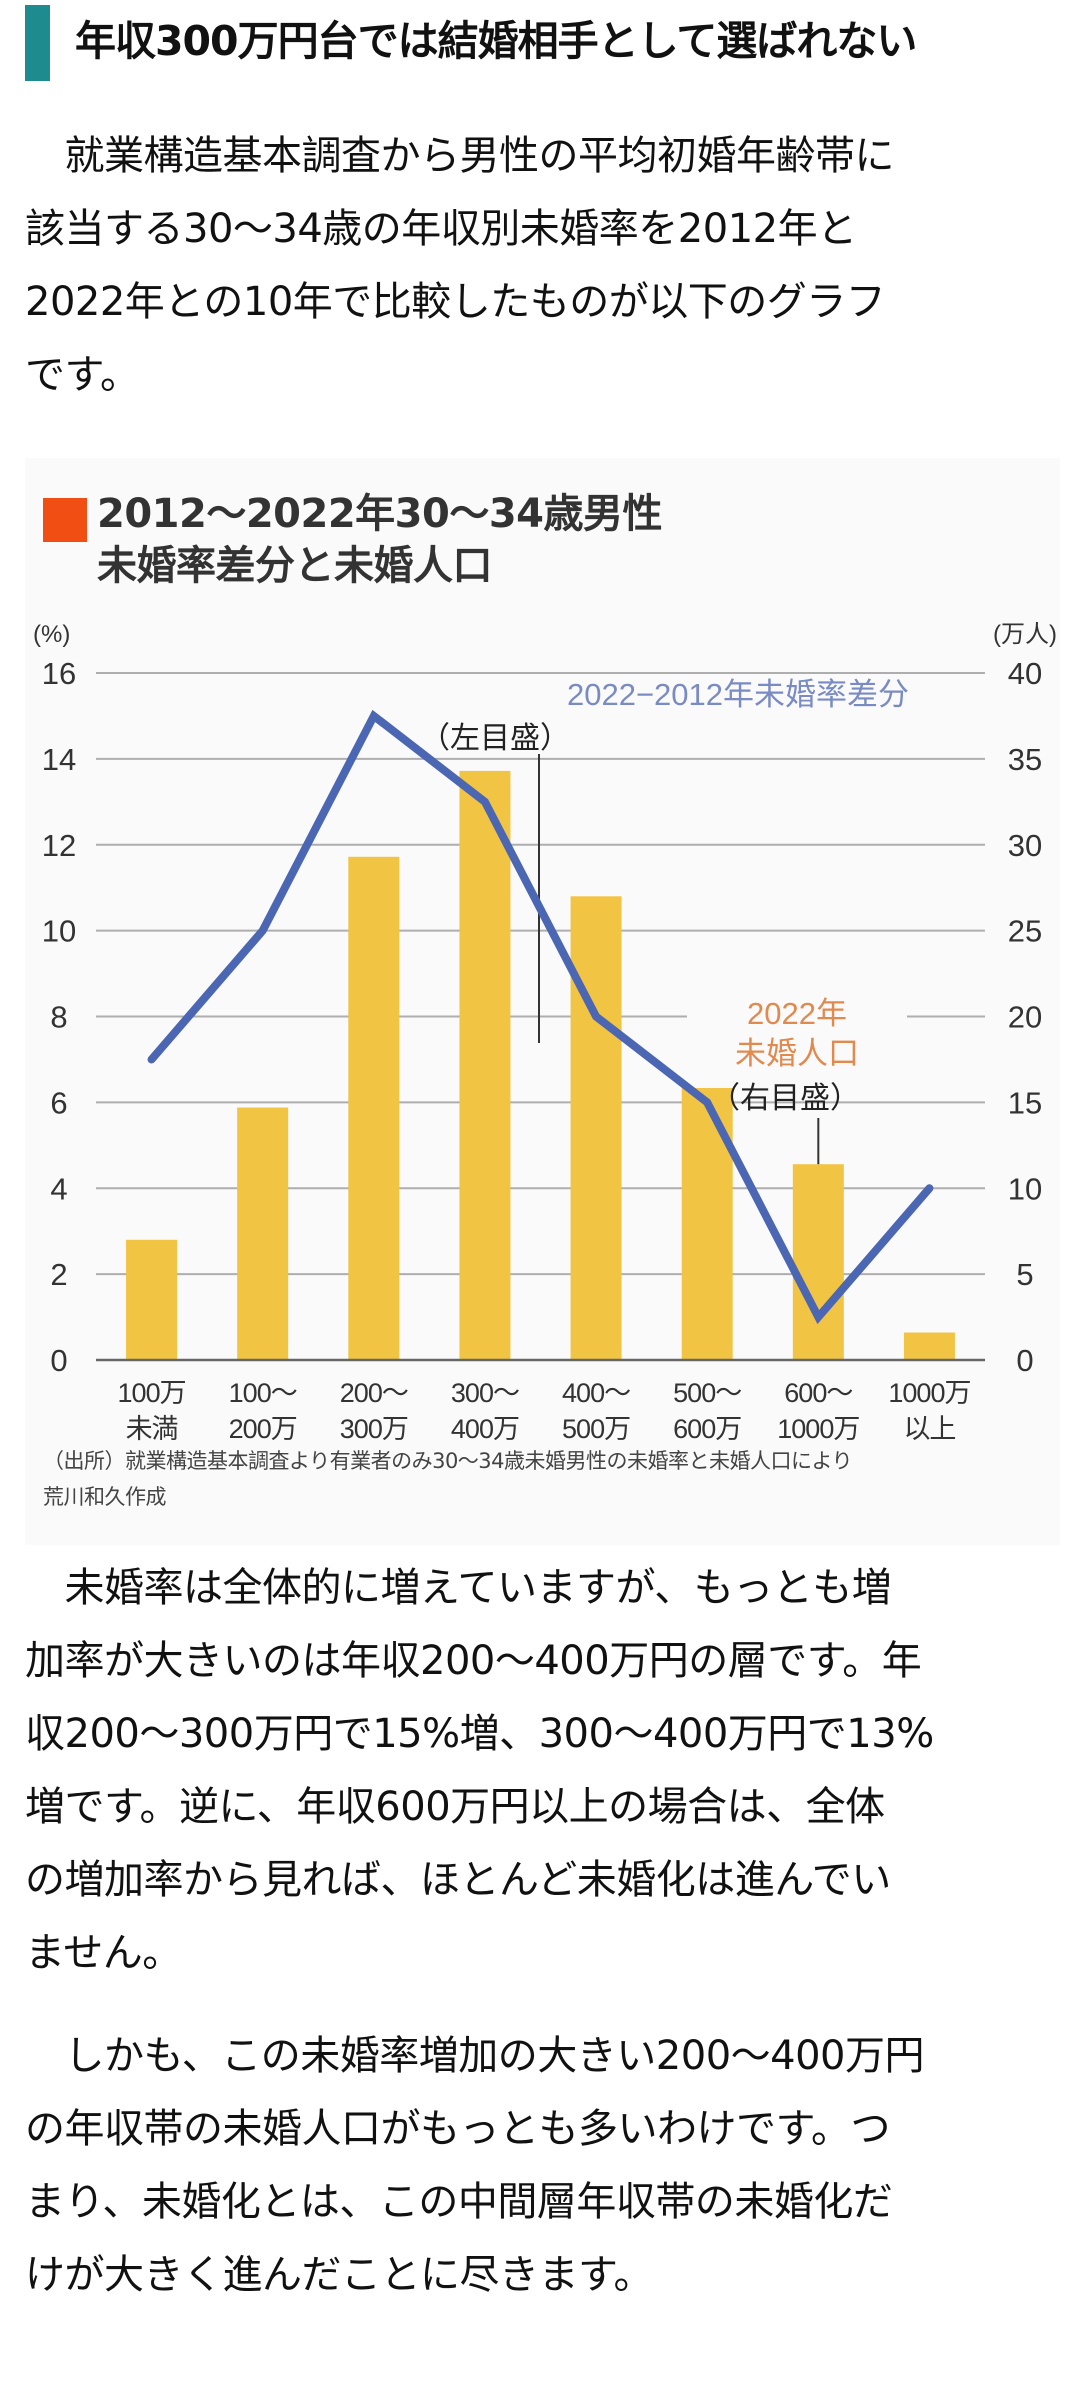  What do you see at coordinates (474, 2056) in the screenshot?
I see `paragraph-line: しかも、この未婚率増加の大きい200～400万円` at bounding box center [474, 2056].